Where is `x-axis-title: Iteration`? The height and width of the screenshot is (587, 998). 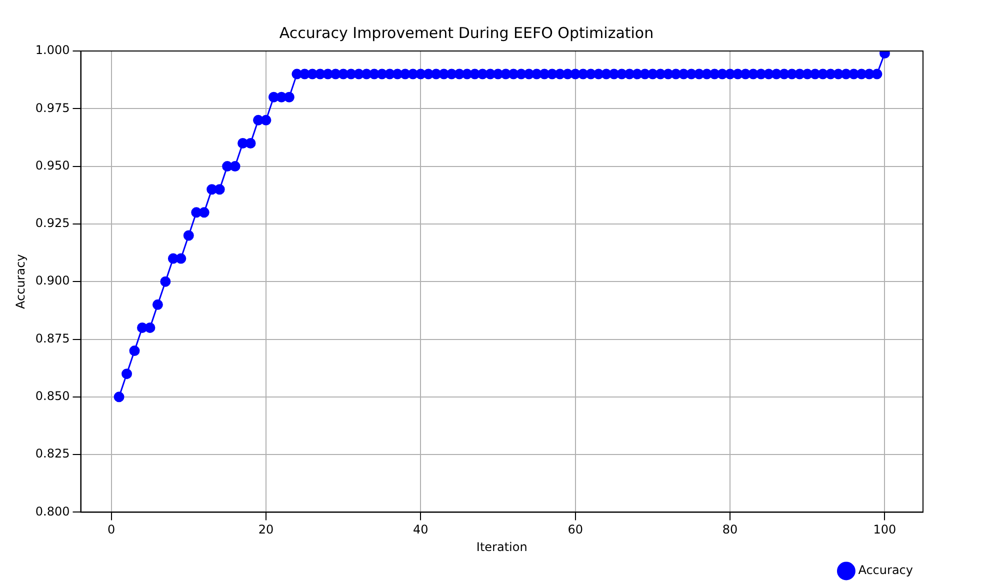
x-axis-title: Iteration is located at coordinates (502, 547).